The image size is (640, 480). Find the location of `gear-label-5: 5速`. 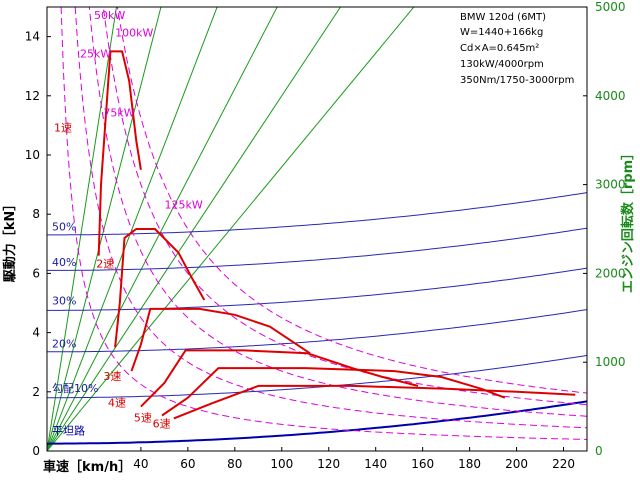

gear-label-5: 5速 is located at coordinates (143, 417).